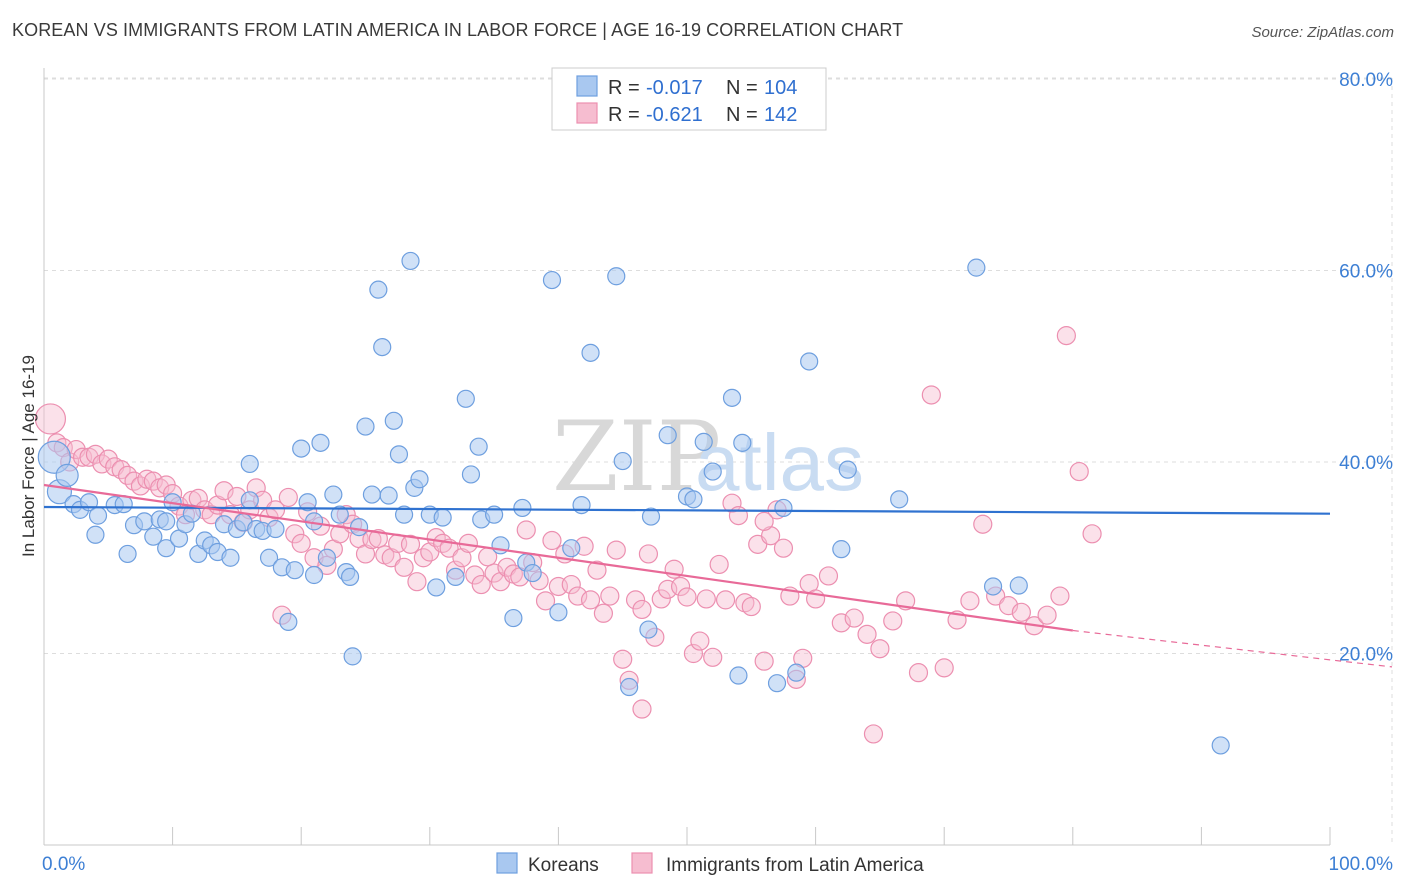 Image resolution: width=1406 pixels, height=892 pixels. Describe the element at coordinates (780, 88) in the screenshot. I see `legend-n-value-1: 104` at that location.